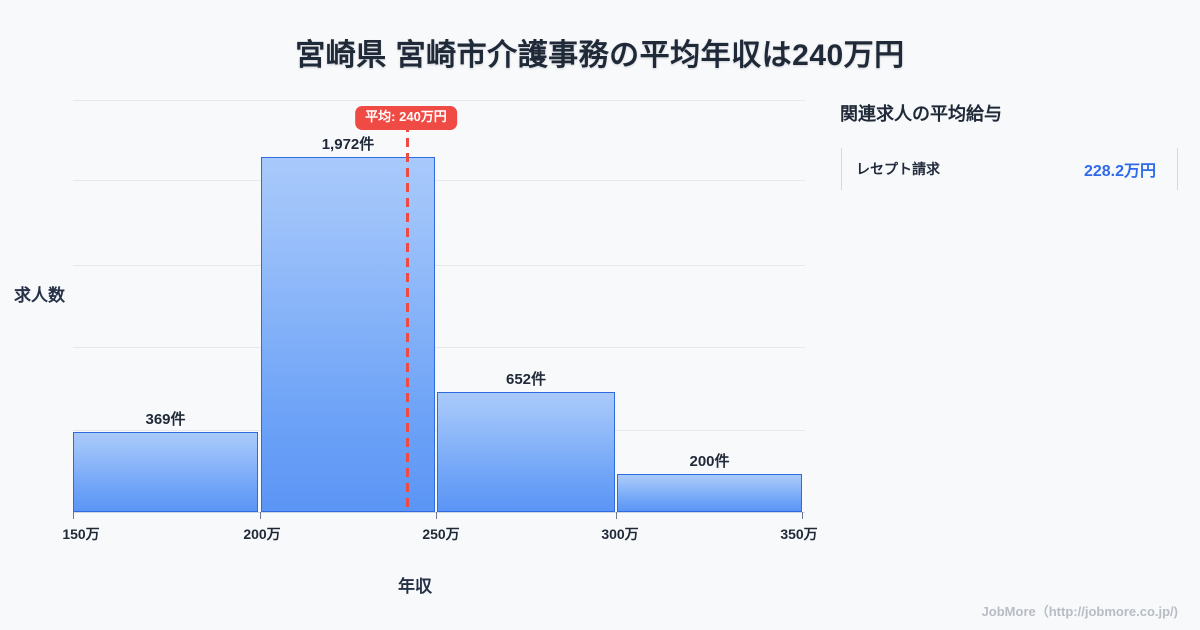 The image size is (1200, 630). Describe the element at coordinates (600, 55) in the screenshot. I see `page-title: 宮崎県 宮崎市介護事務の平均年収は240万円` at that location.